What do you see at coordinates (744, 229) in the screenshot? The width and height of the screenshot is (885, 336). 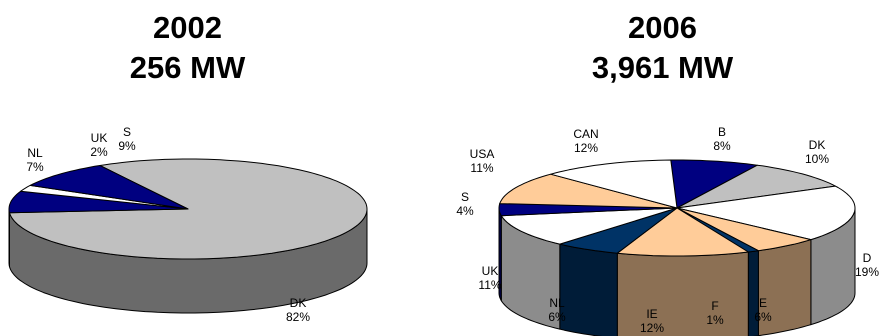 I see `pie-slice-e` at bounding box center [744, 229].